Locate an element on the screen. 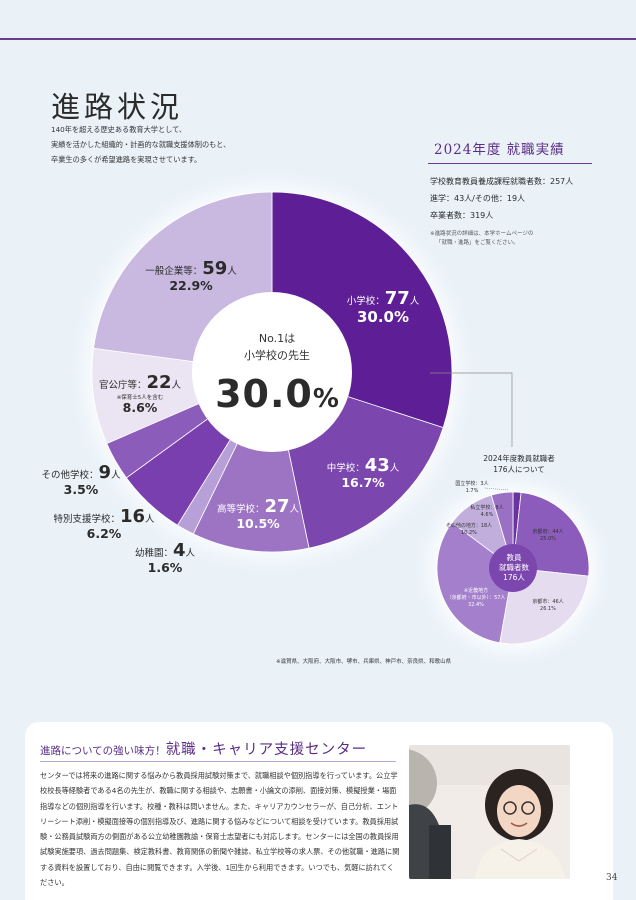 The width and height of the screenshot is (636, 900). main-center-value: 30.0% is located at coordinates (277, 394).